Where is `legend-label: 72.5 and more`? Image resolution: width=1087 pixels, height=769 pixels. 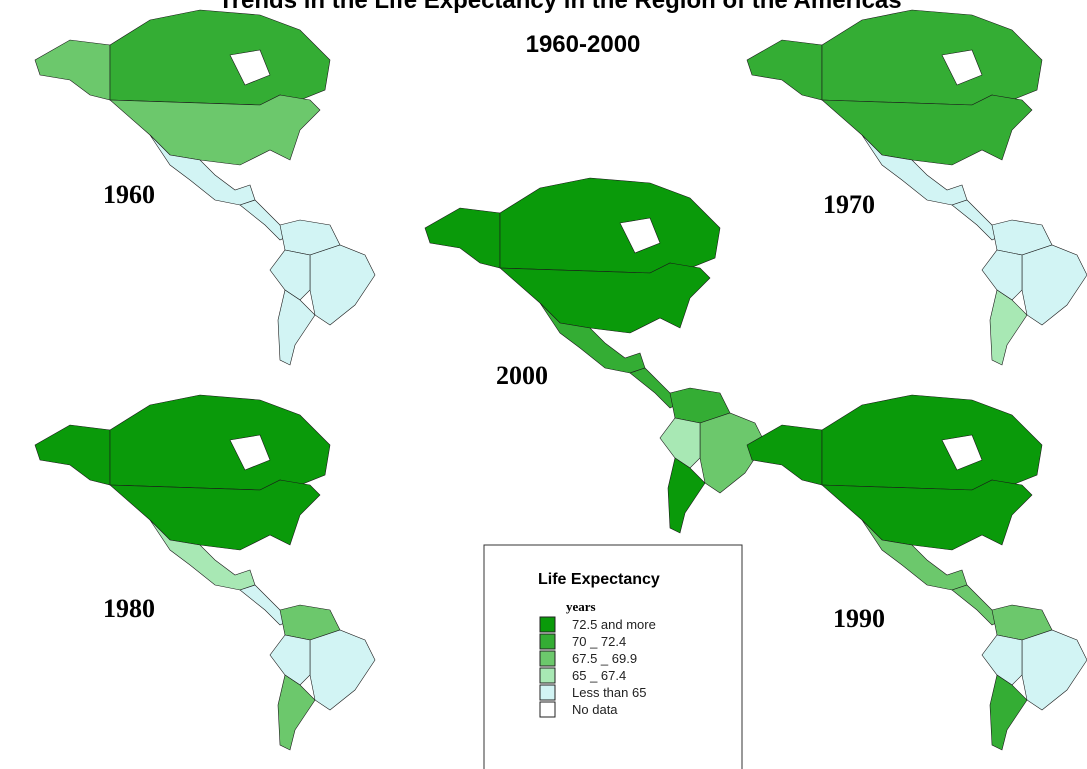
legend-label: 72.5 and more is located at coordinates (614, 624).